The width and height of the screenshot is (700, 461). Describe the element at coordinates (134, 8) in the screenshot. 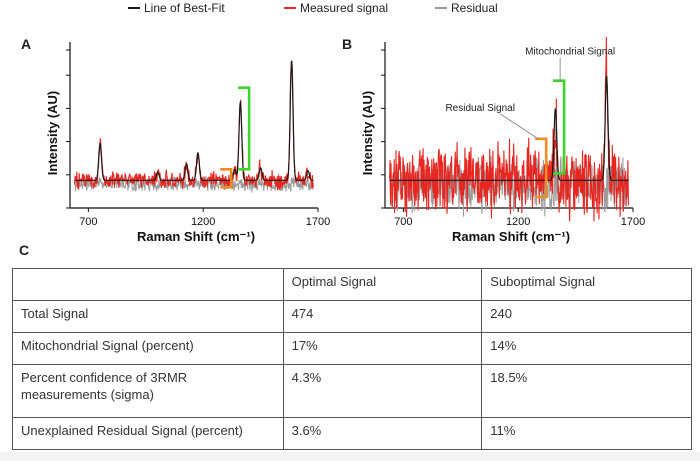

I see `legend-swatch-best-fit` at that location.